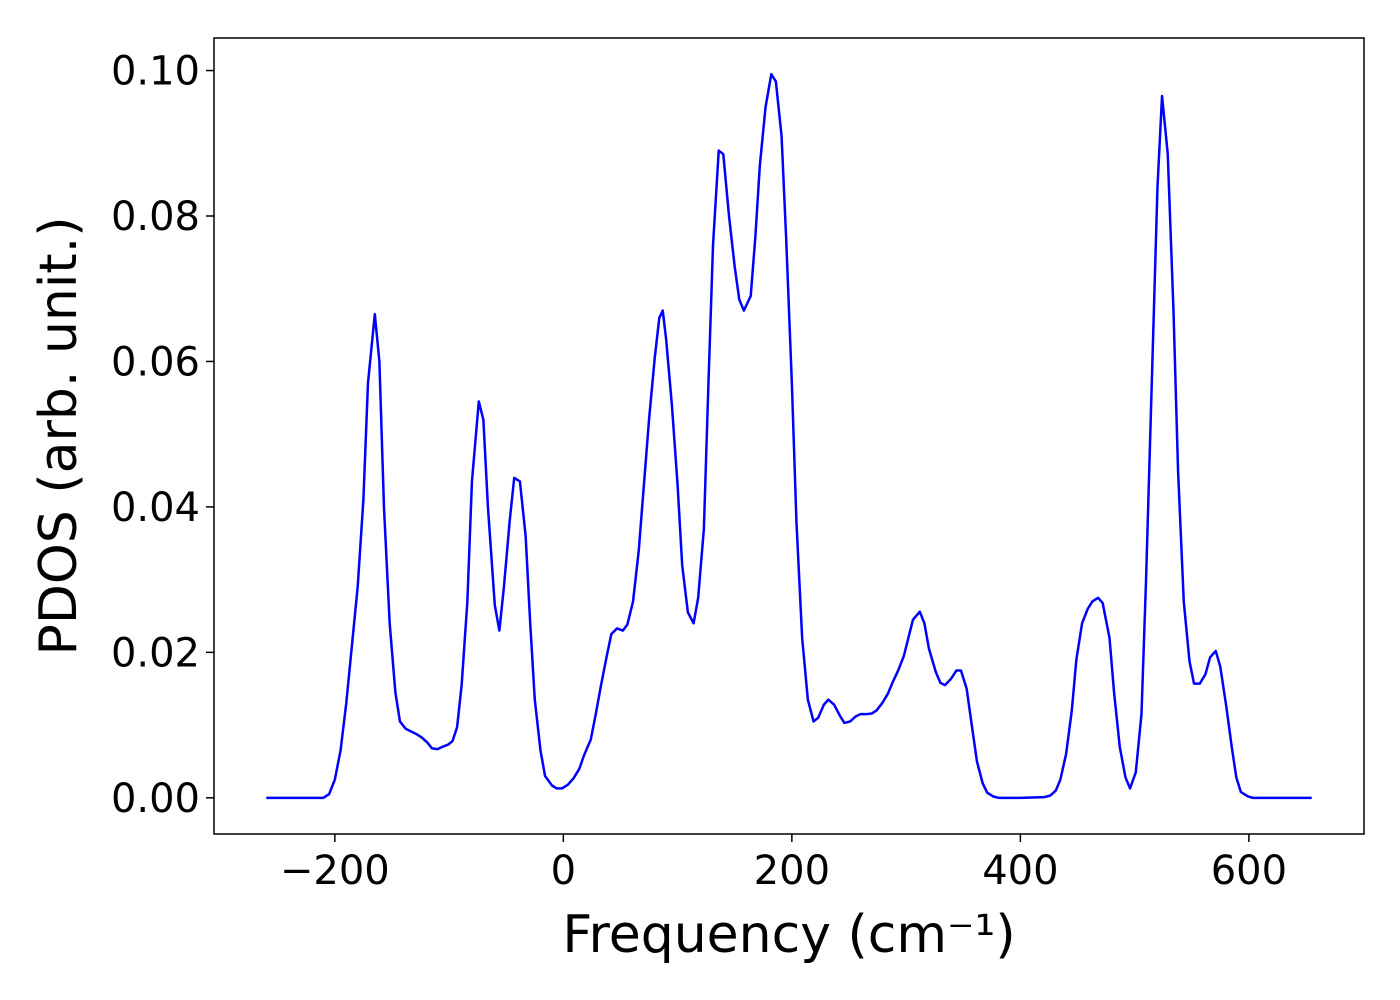 The width and height of the screenshot is (1400, 1000). I want to click on x-tick-label: 200, so click(792, 871).